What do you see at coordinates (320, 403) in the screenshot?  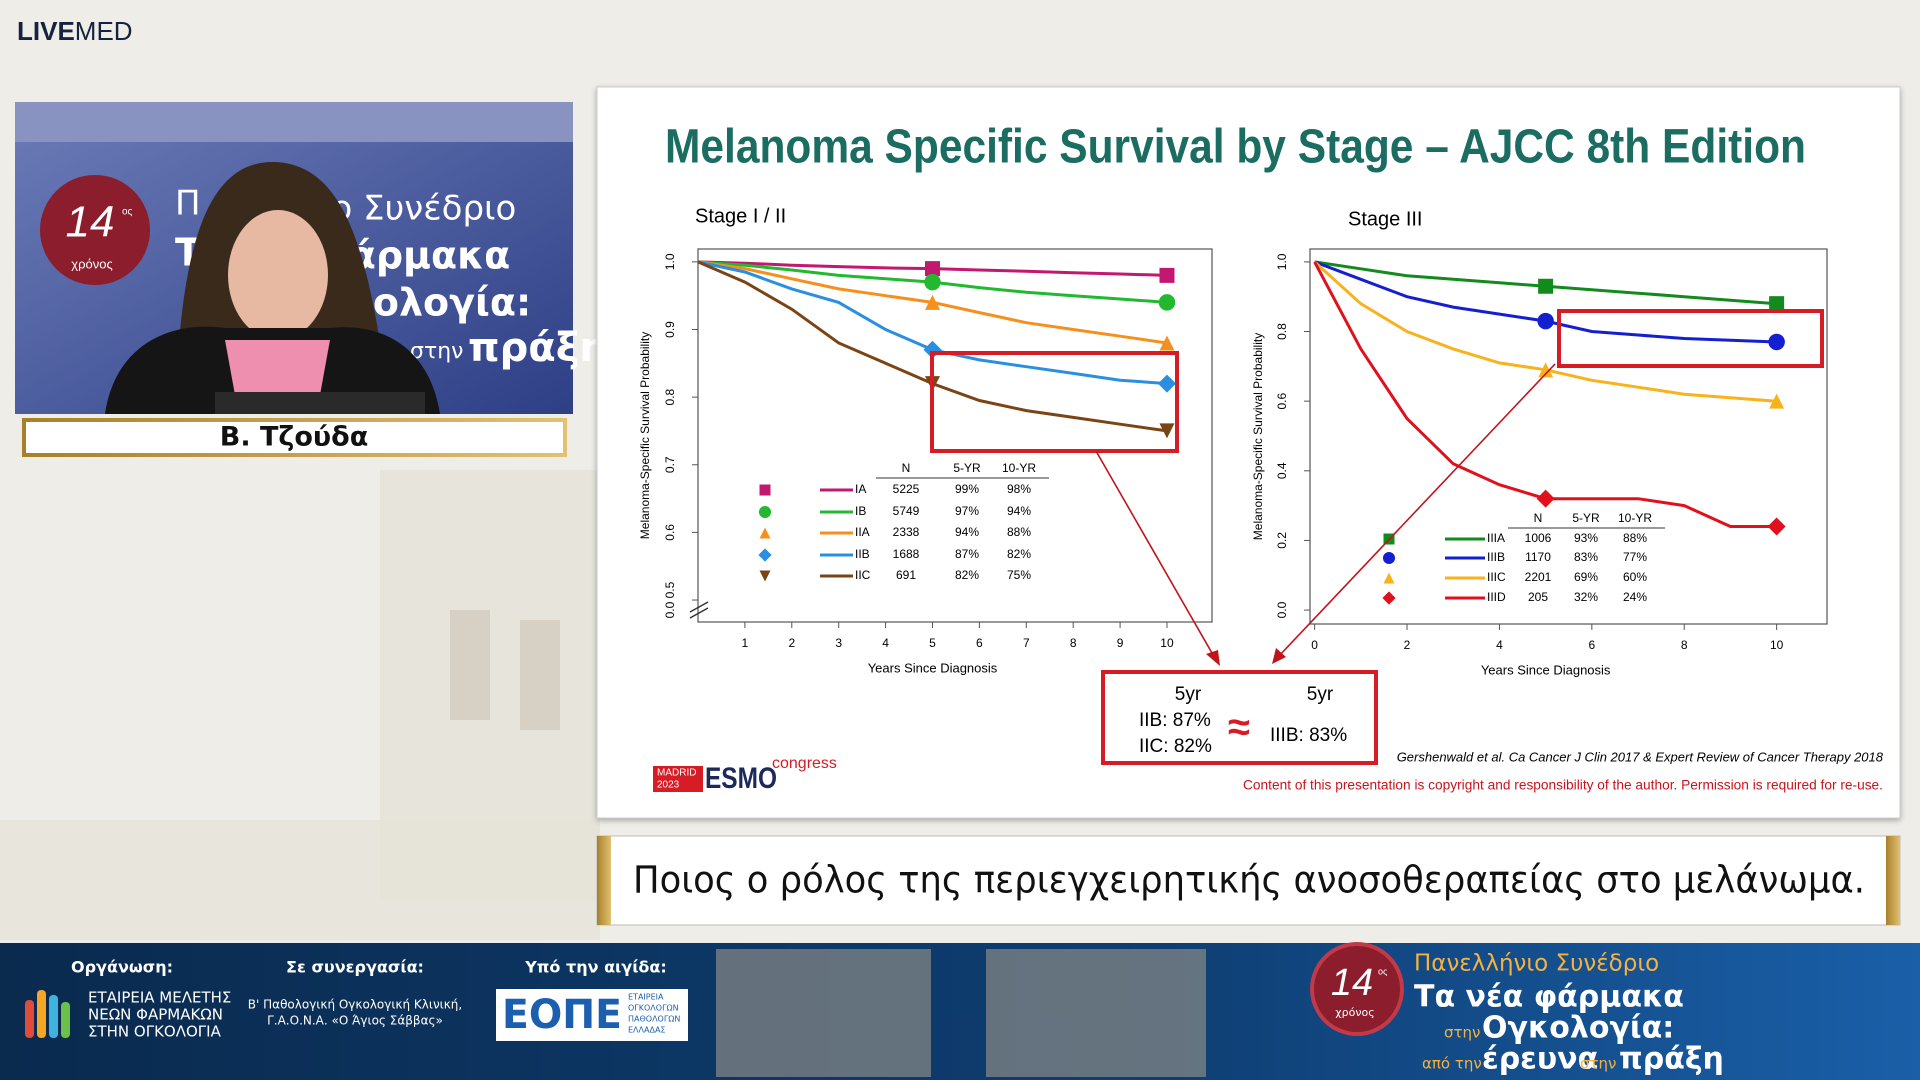 I see `podium` at bounding box center [320, 403].